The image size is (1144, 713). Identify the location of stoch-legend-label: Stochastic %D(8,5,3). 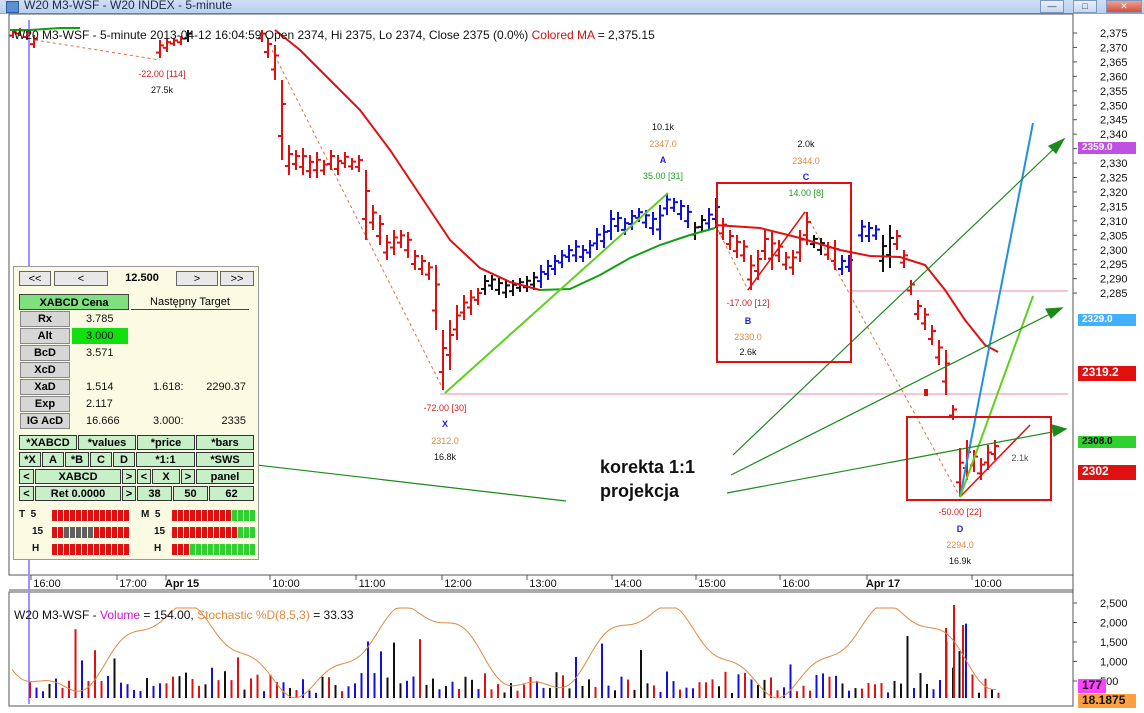
(253, 615).